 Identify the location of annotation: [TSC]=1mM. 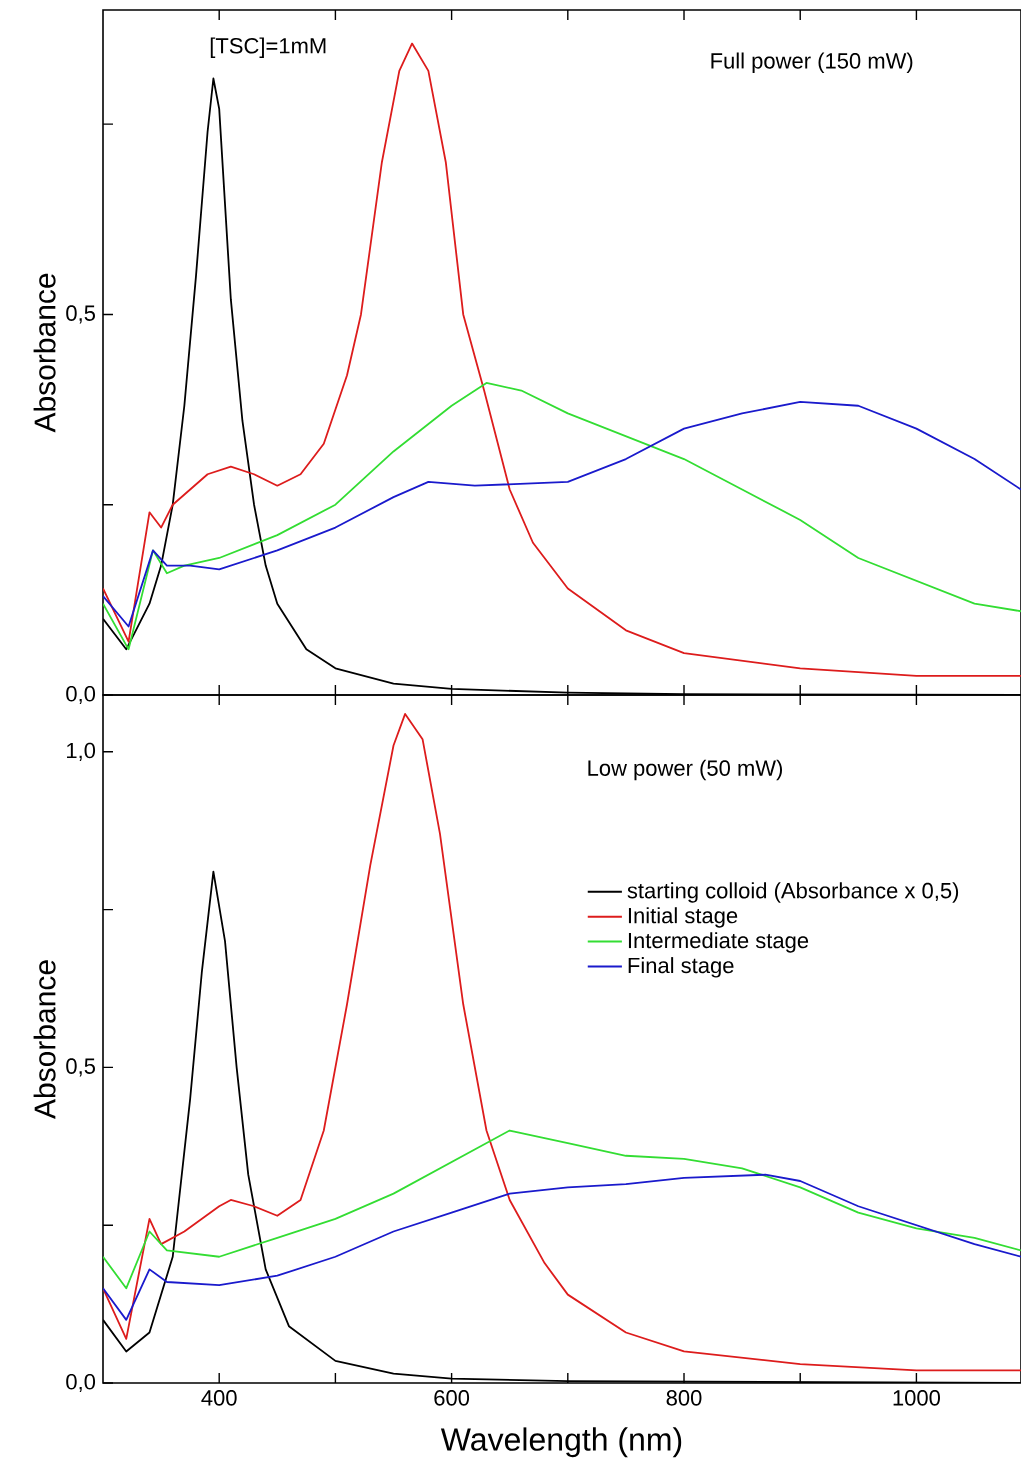
(268, 47).